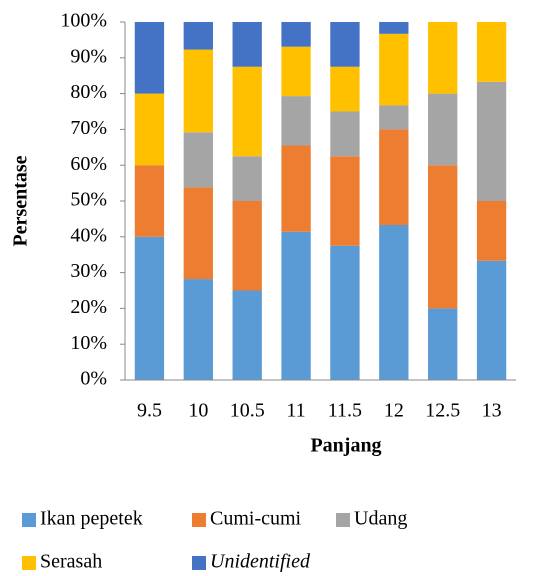 The height and width of the screenshot is (576, 538). I want to click on x-tick-label: 10.5, so click(247, 411).